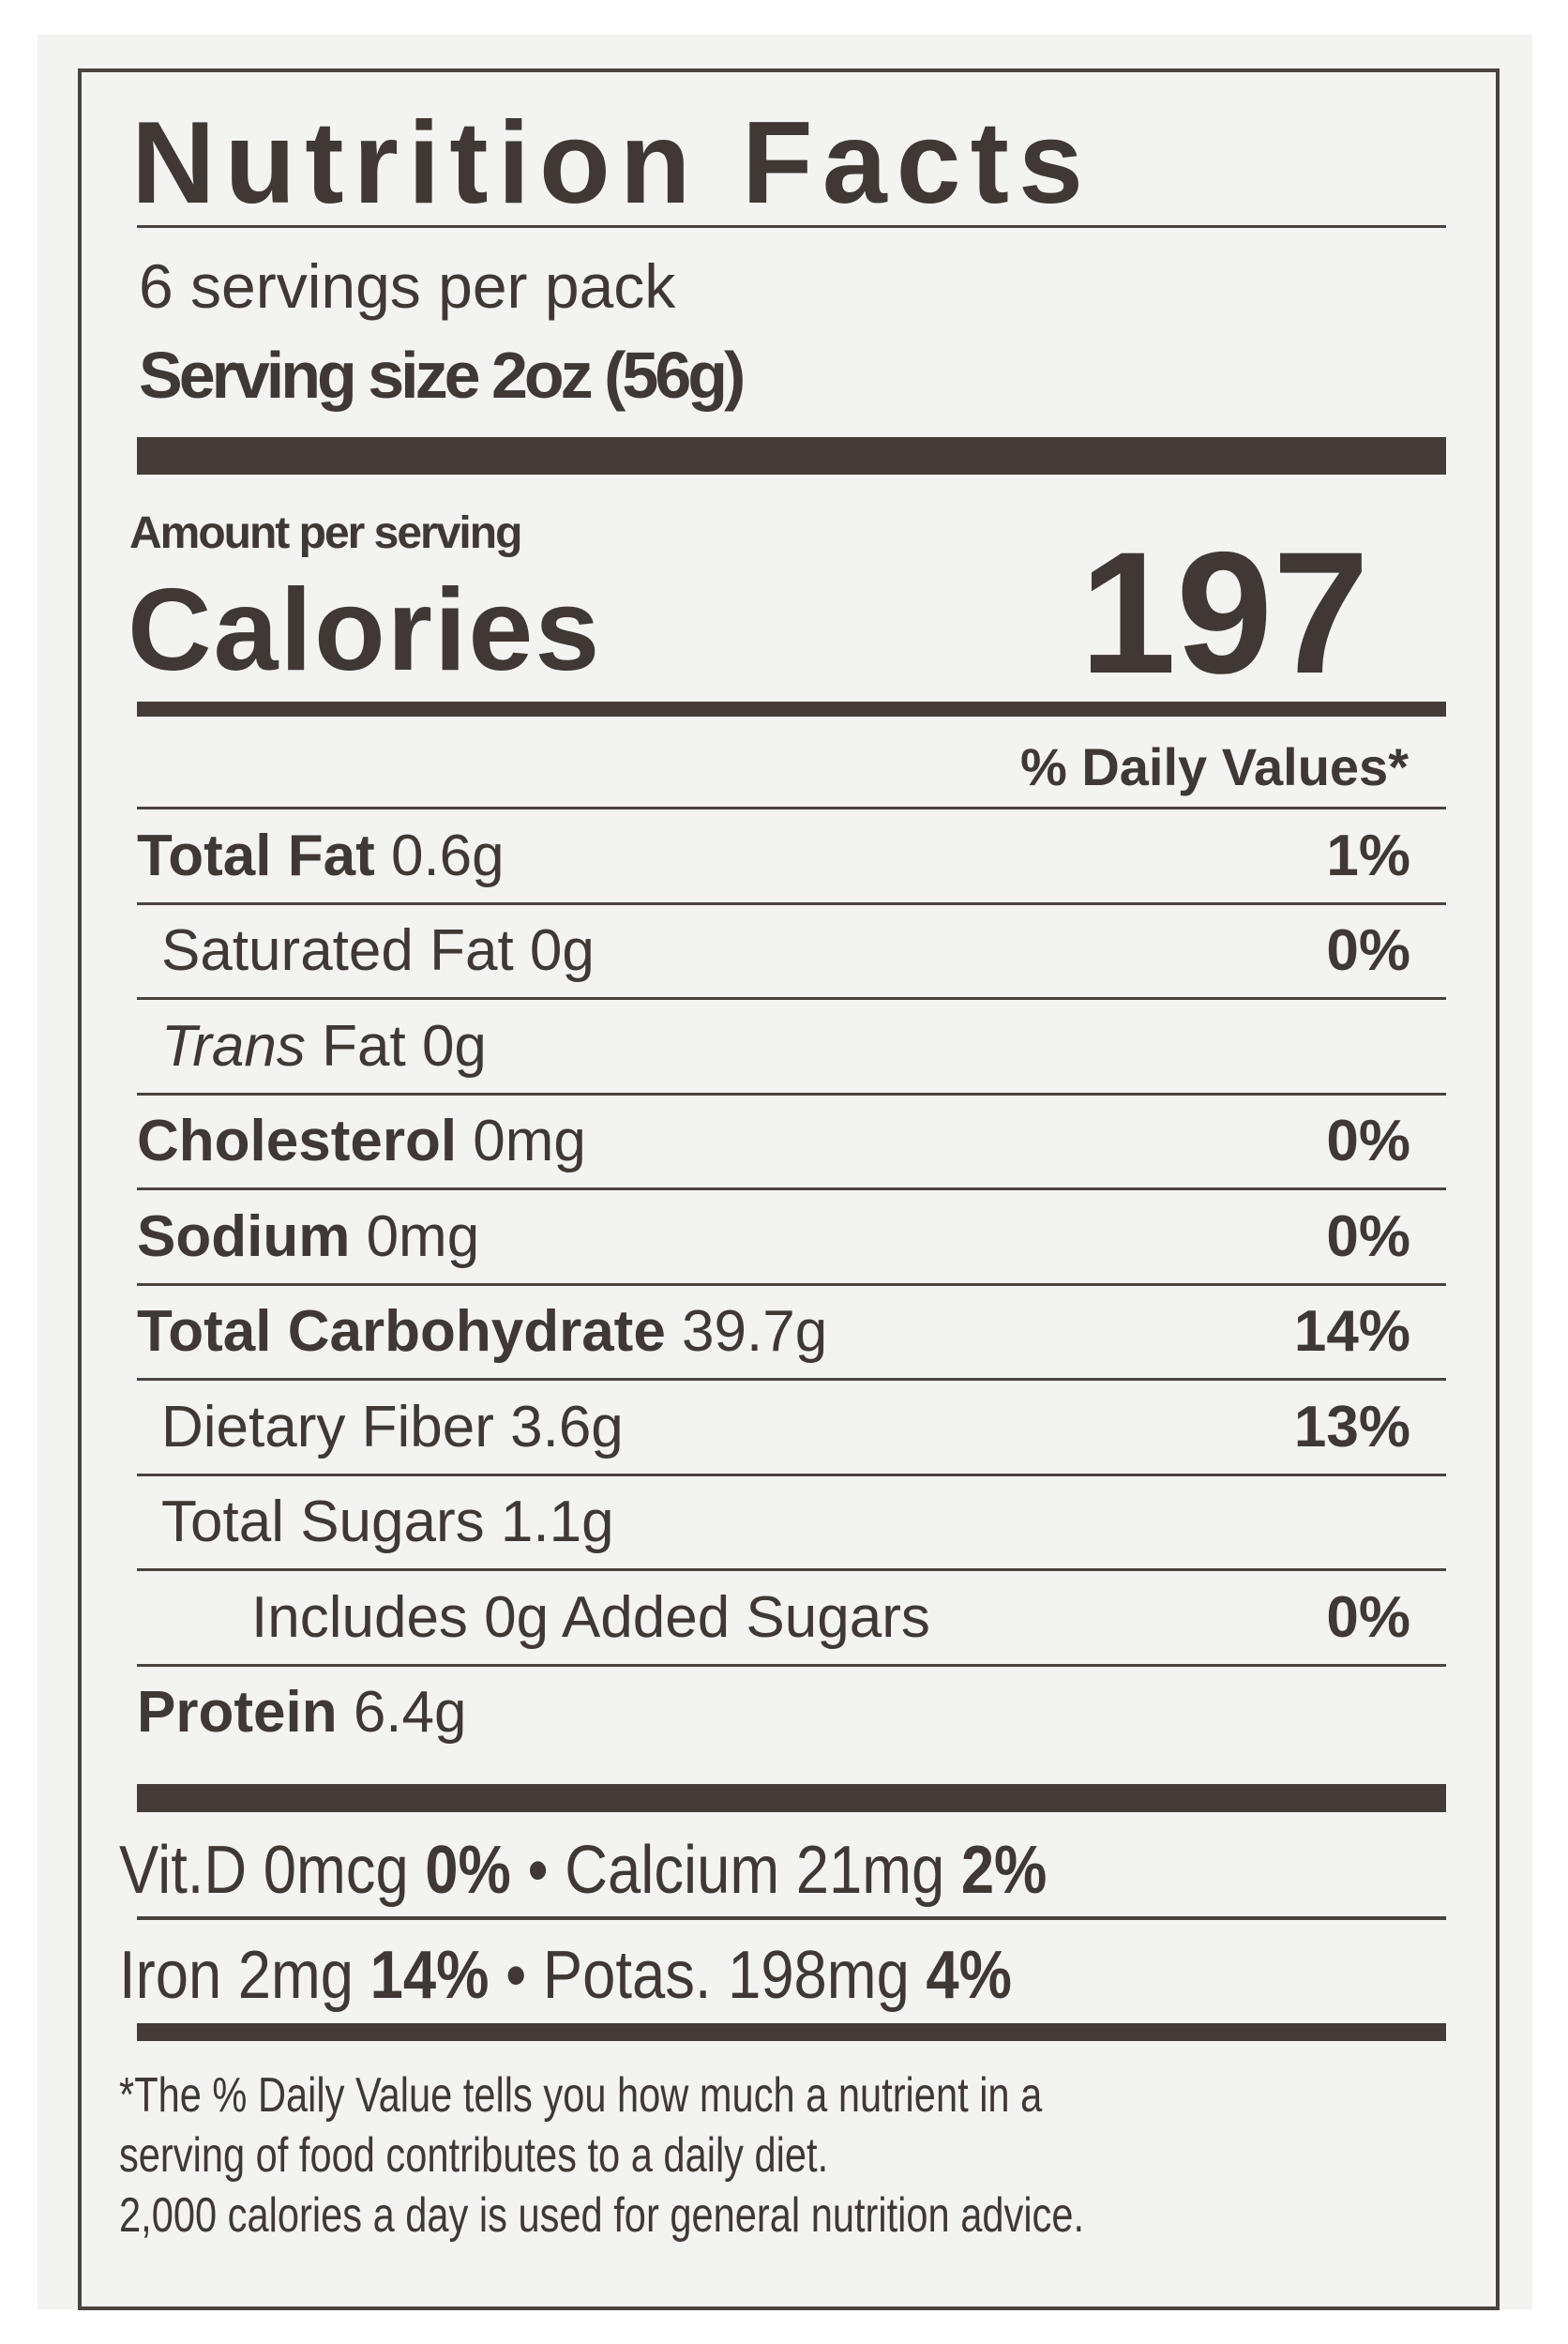 Image resolution: width=1568 pixels, height=2344 pixels. Describe the element at coordinates (1224, 613) in the screenshot. I see `calories-value: 197` at that location.